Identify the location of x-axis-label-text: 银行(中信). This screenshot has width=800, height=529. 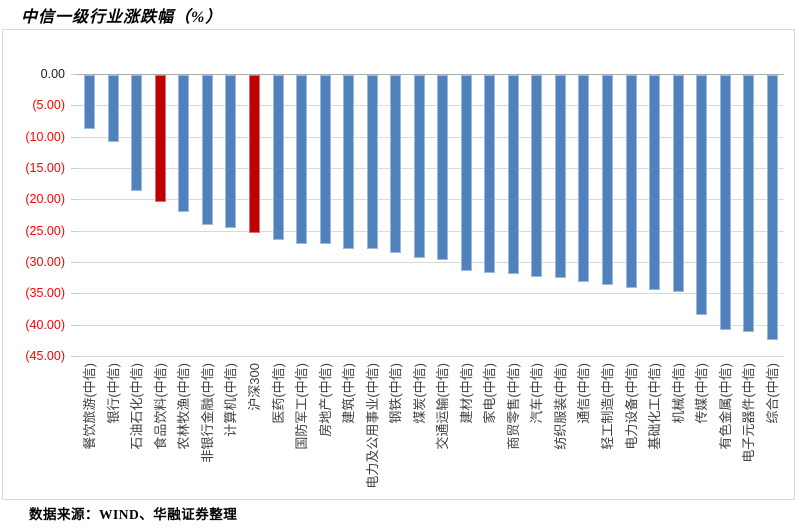
(113, 393).